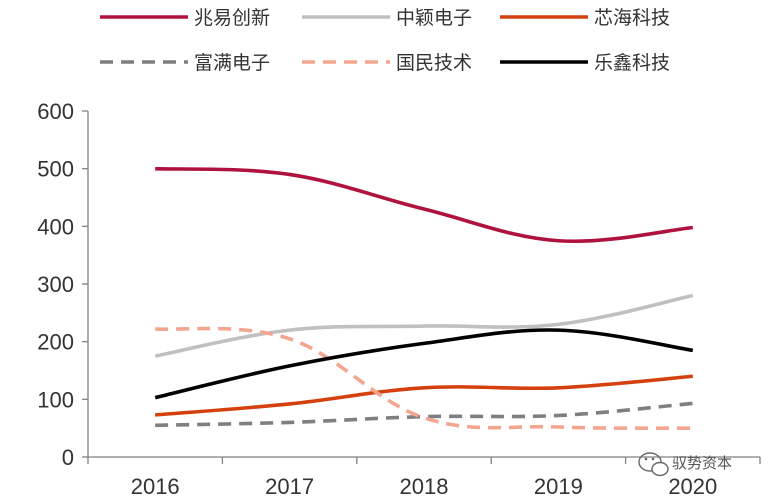 This screenshot has height=497, width=771. I want to click on y-tick-label: 100, so click(55, 399).